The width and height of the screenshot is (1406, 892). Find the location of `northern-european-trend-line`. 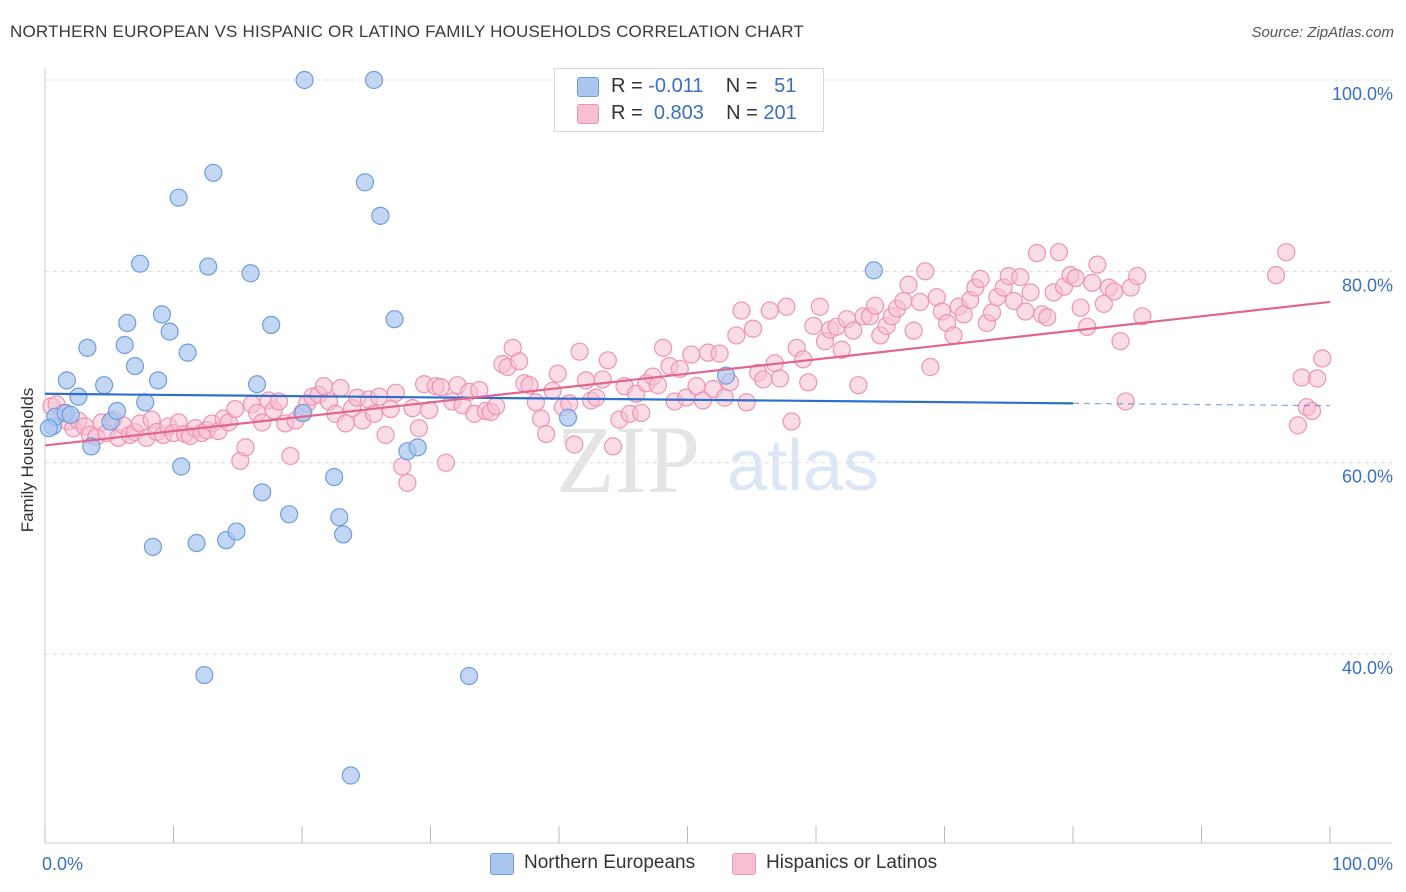

northern-european-trend-line is located at coordinates (559, 398).